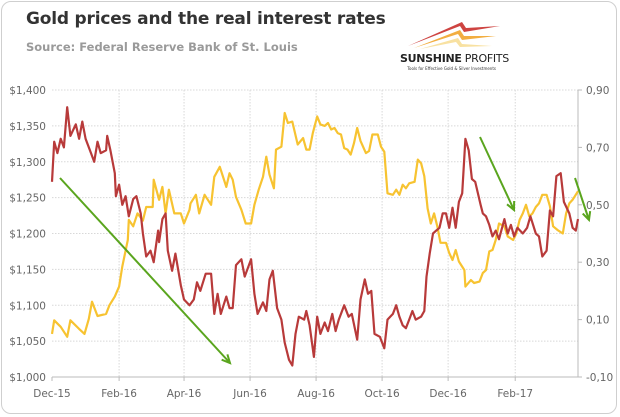 Image resolution: width=620 pixels, height=417 pixels. I want to click on y-left-tick-label: $1,000, so click(27, 378).